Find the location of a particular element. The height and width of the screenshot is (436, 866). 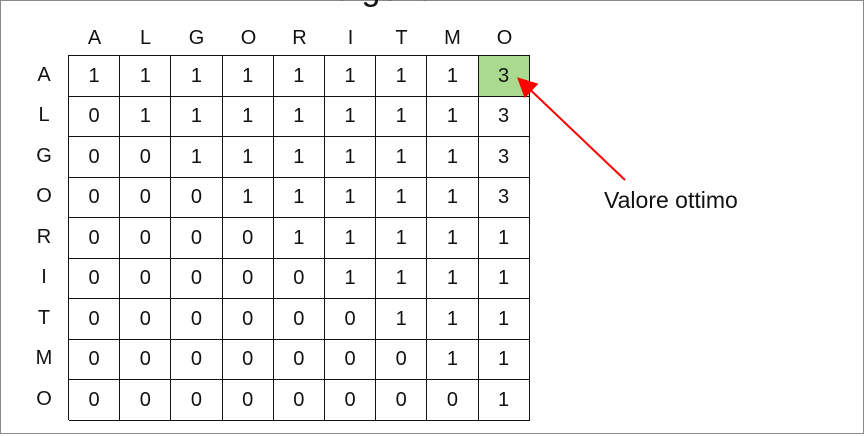

row-header: L is located at coordinates (44, 115).